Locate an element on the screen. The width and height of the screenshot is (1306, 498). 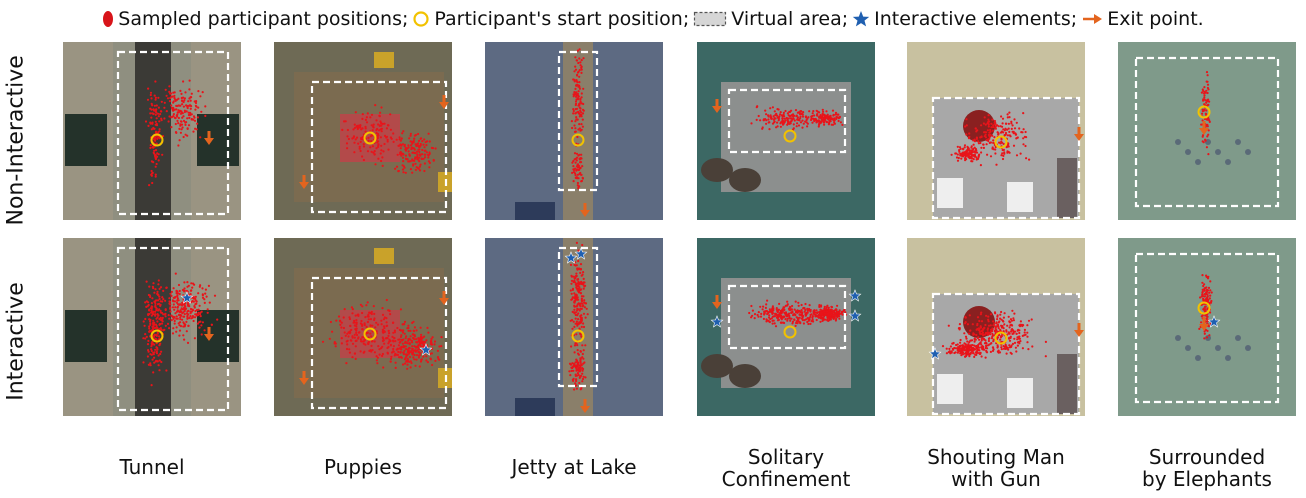
legend-item-interactive: Interactive elements; is located at coordinates (964, 19).